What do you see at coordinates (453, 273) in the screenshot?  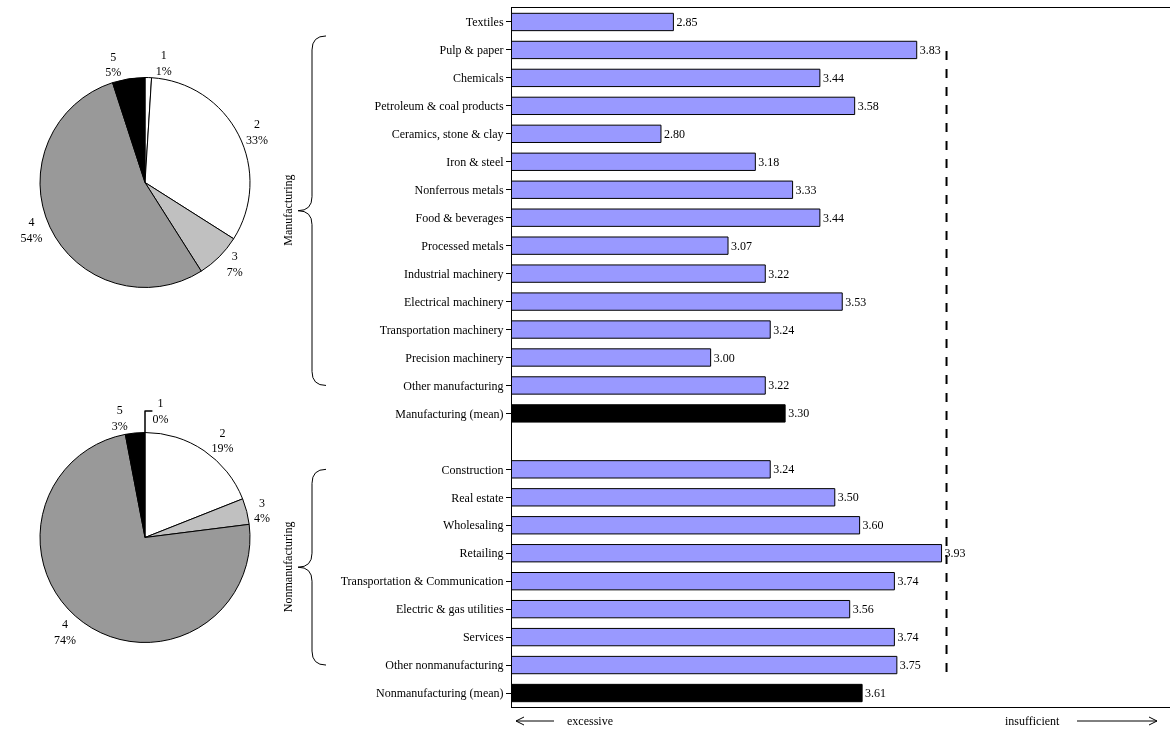 I see `y-tick-label: Industrial machinery` at bounding box center [453, 273].